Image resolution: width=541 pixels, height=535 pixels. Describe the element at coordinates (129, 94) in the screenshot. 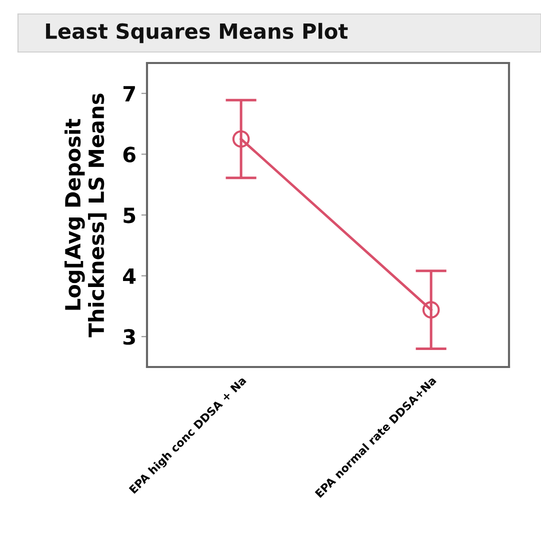

I see `y-tick-label: 7` at that location.